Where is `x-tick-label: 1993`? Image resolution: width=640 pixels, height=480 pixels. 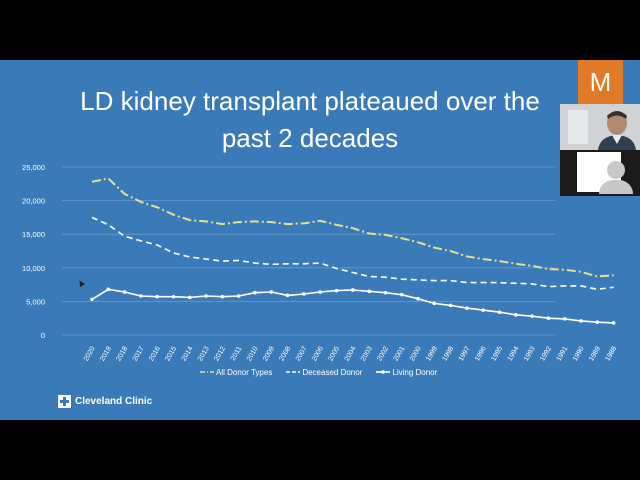
x-tick-label: 1993 is located at coordinates (530, 353).